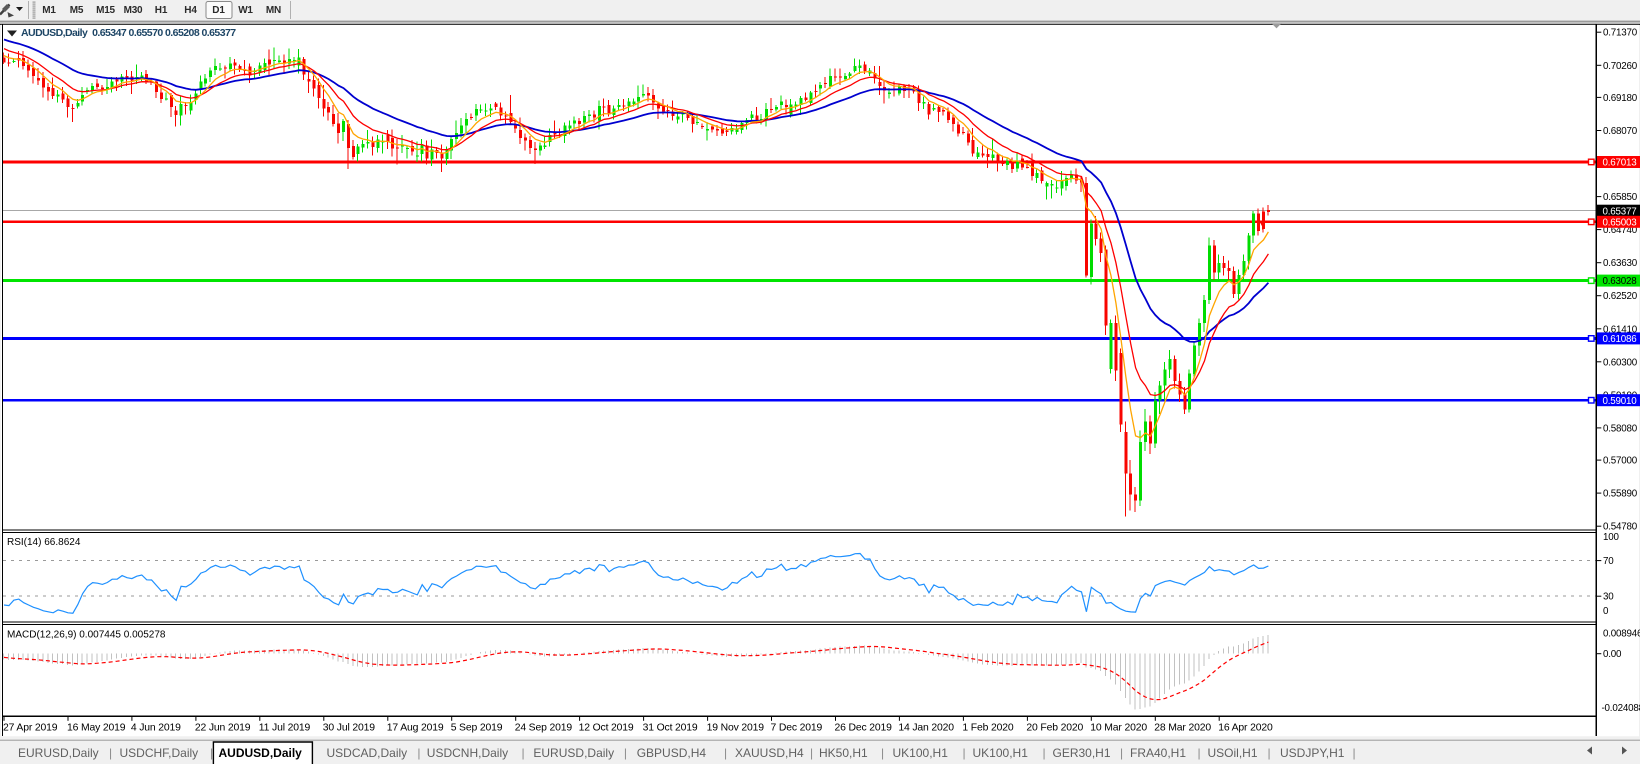  What do you see at coordinates (467, 753) in the screenshot?
I see `svg-text: USDCNH,Daily` at bounding box center [467, 753].